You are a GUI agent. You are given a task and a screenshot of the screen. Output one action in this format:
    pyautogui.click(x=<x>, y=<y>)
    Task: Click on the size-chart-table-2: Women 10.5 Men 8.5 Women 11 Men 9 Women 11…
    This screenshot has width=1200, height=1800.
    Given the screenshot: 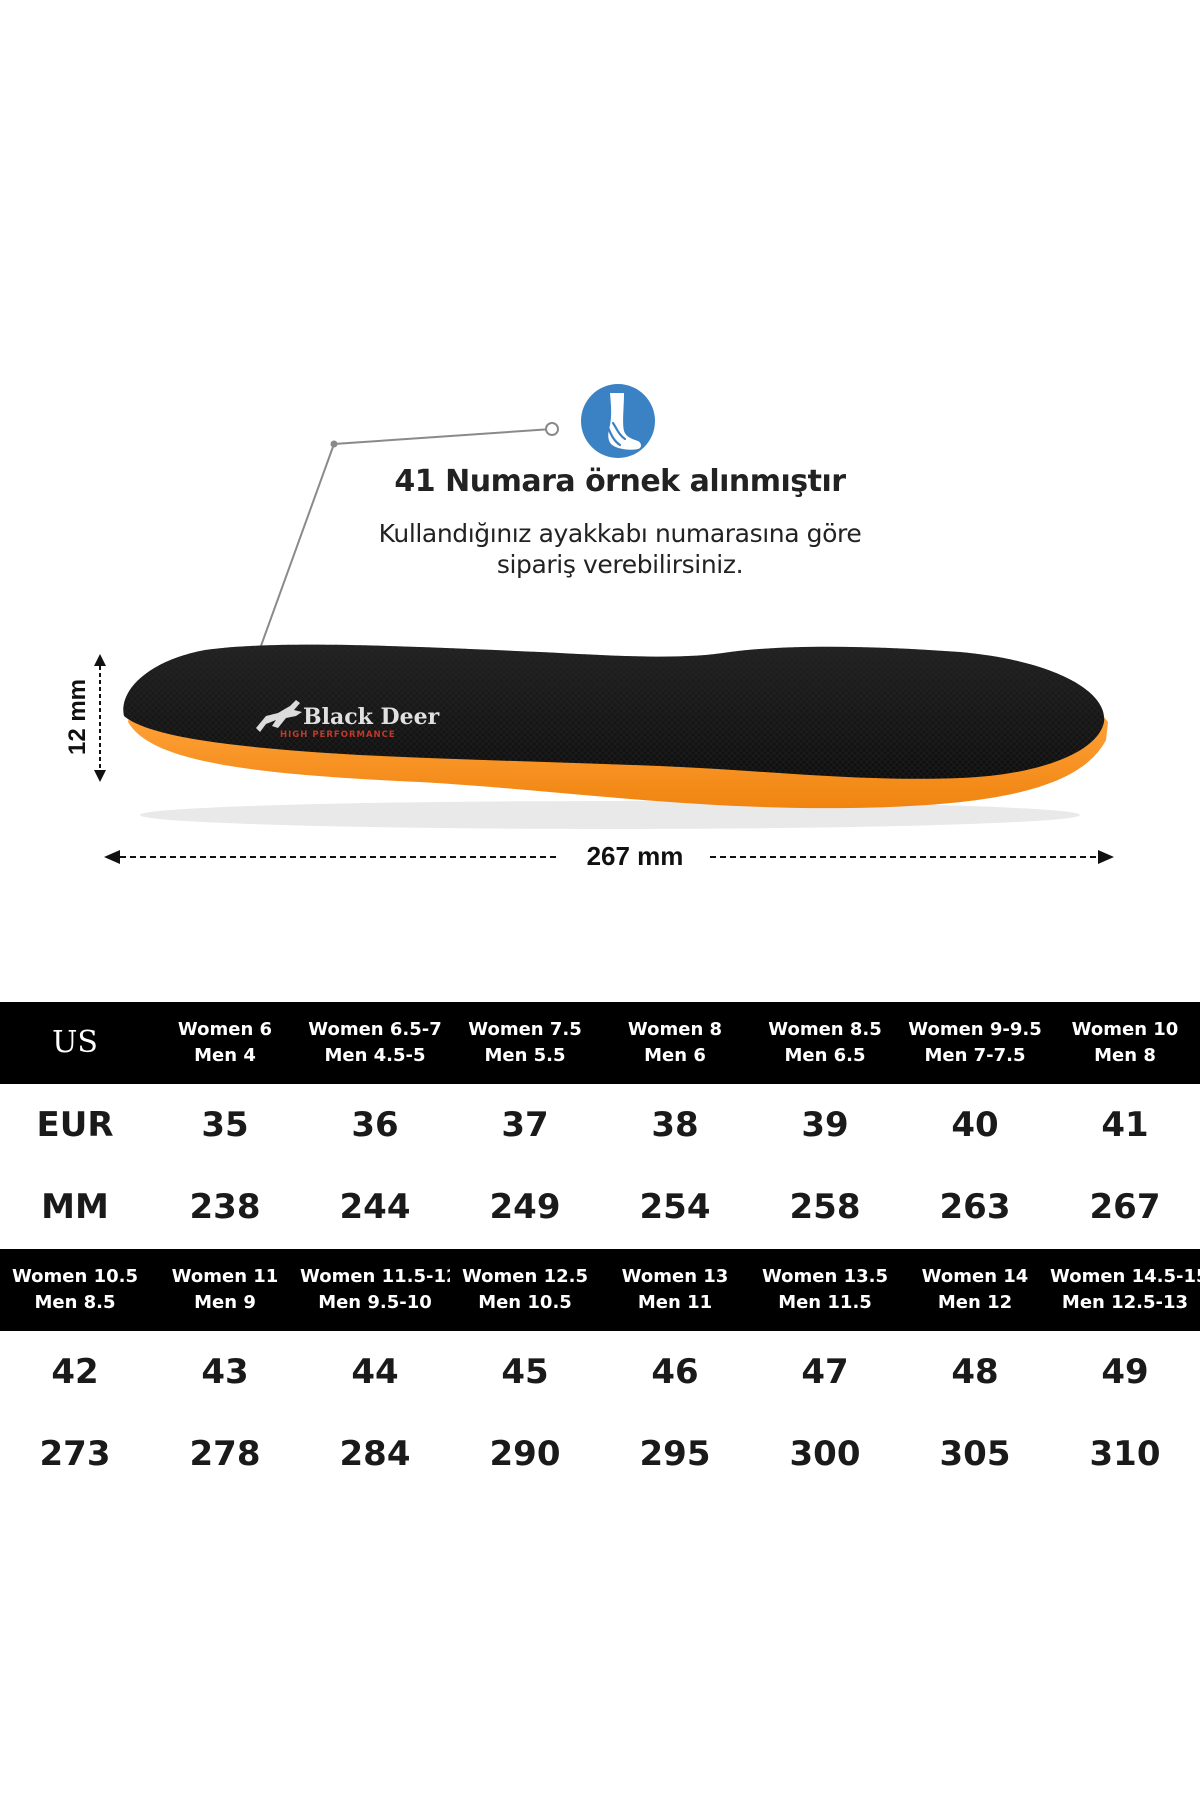 What is the action you would take?
    pyautogui.click(x=600, y=1372)
    